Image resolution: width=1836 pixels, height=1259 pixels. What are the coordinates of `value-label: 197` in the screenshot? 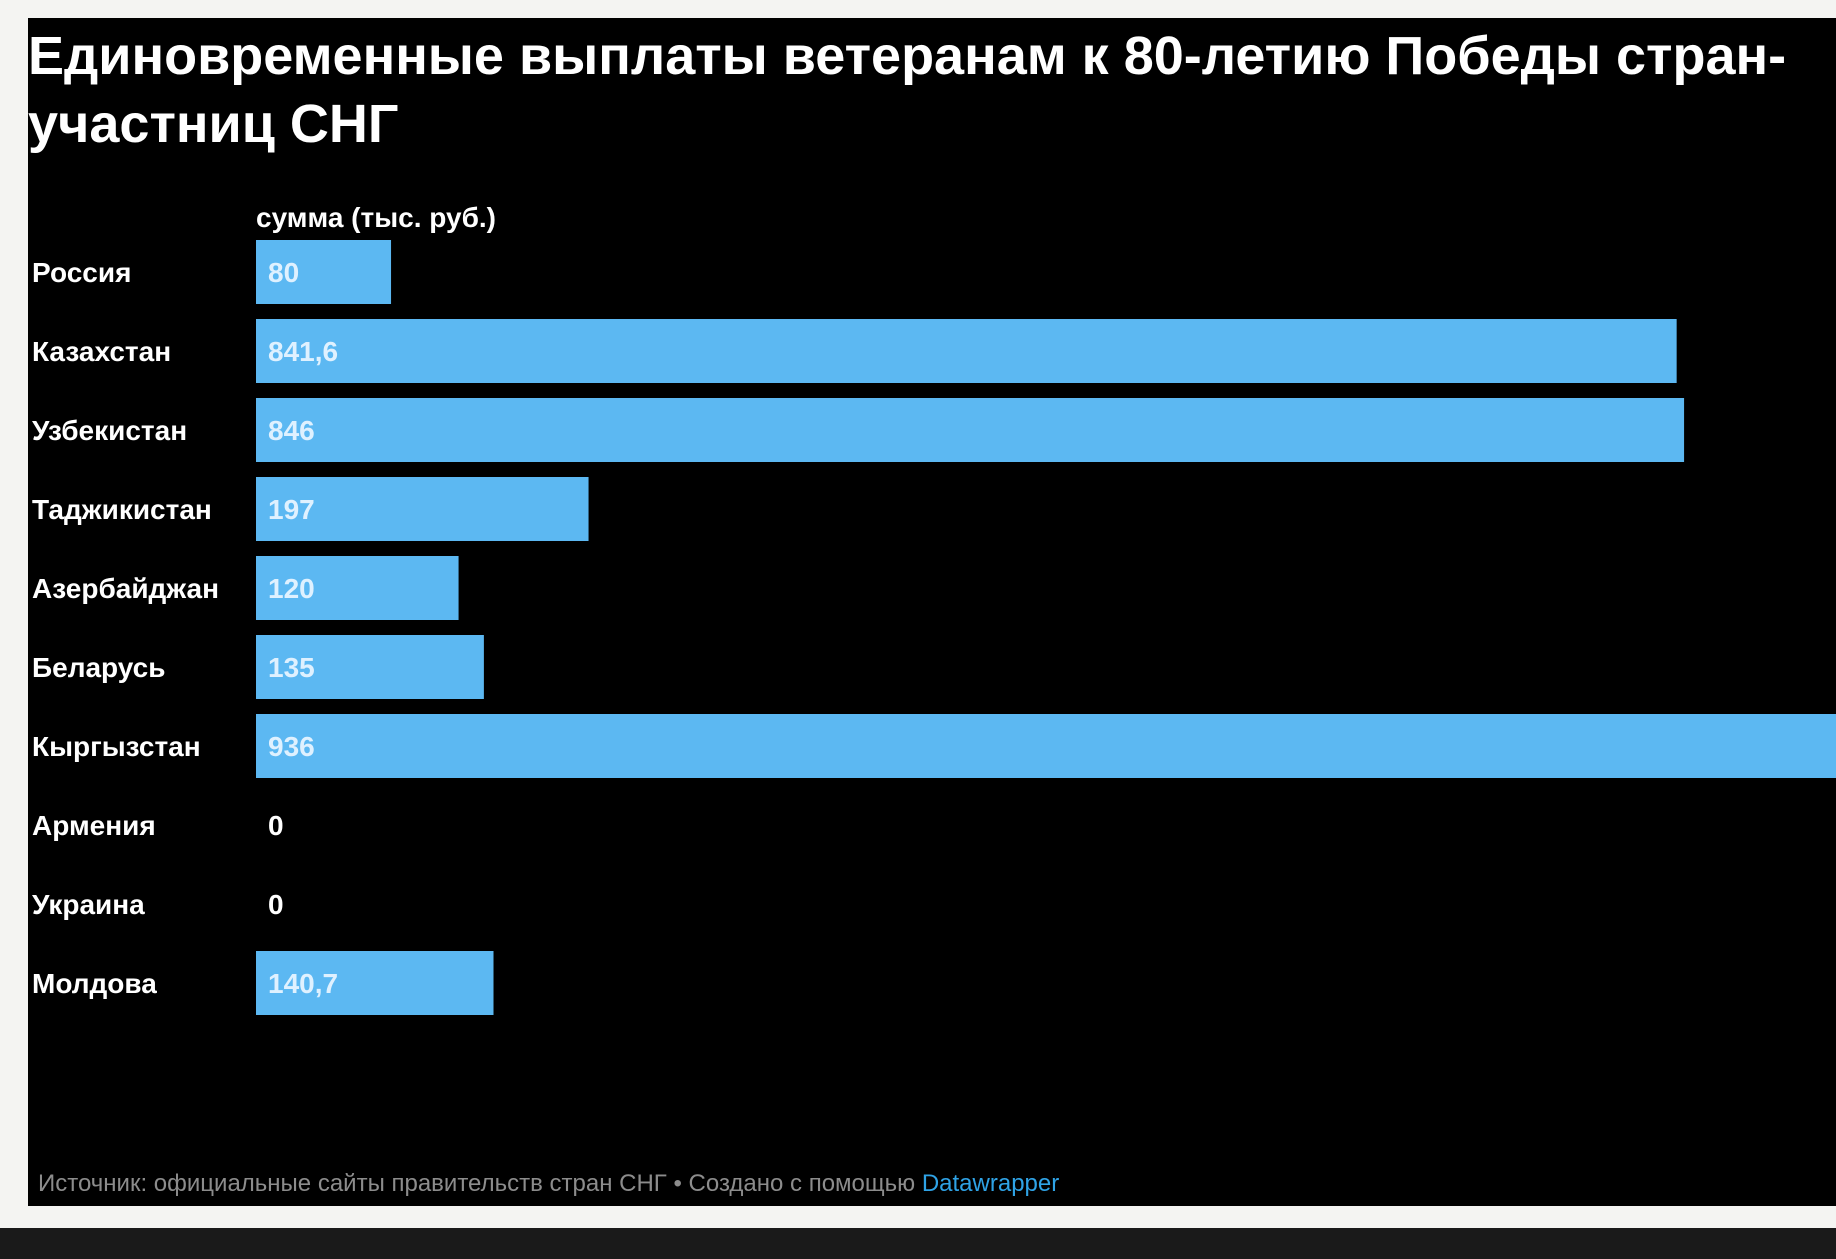 It's located at (291, 509).